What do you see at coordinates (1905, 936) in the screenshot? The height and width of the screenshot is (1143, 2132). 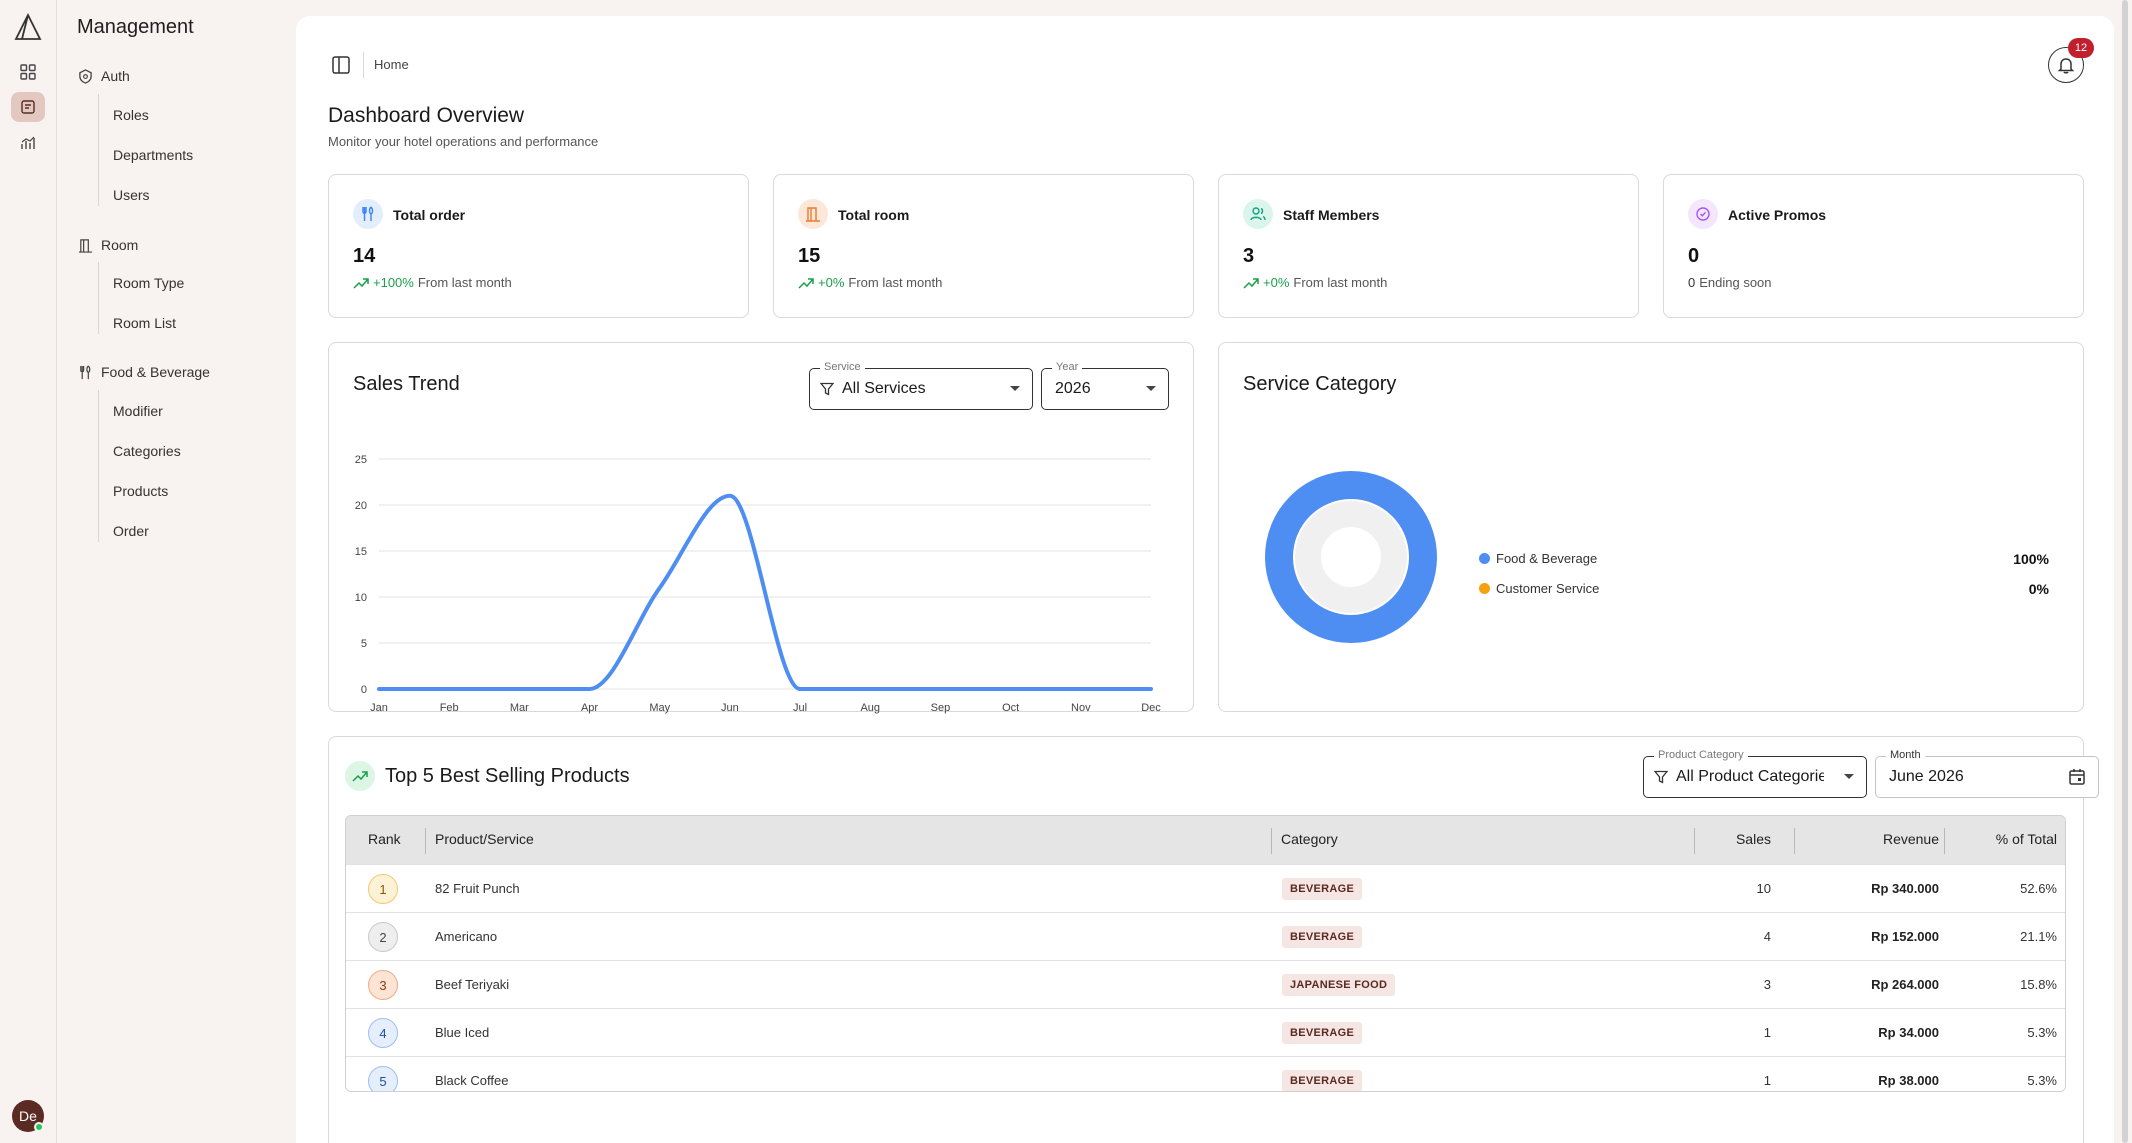 I see `revenue-value: Rp 152.000` at bounding box center [1905, 936].